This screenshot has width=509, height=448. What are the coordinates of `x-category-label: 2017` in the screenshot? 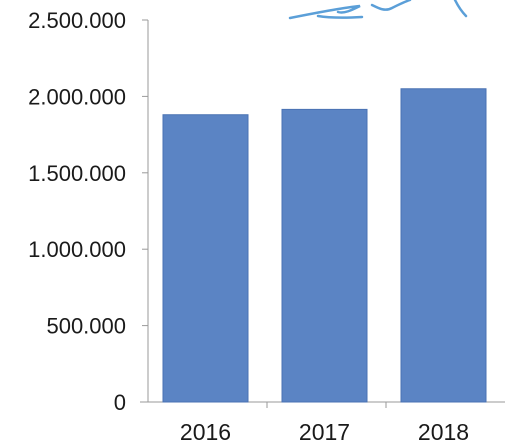 It's located at (324, 432).